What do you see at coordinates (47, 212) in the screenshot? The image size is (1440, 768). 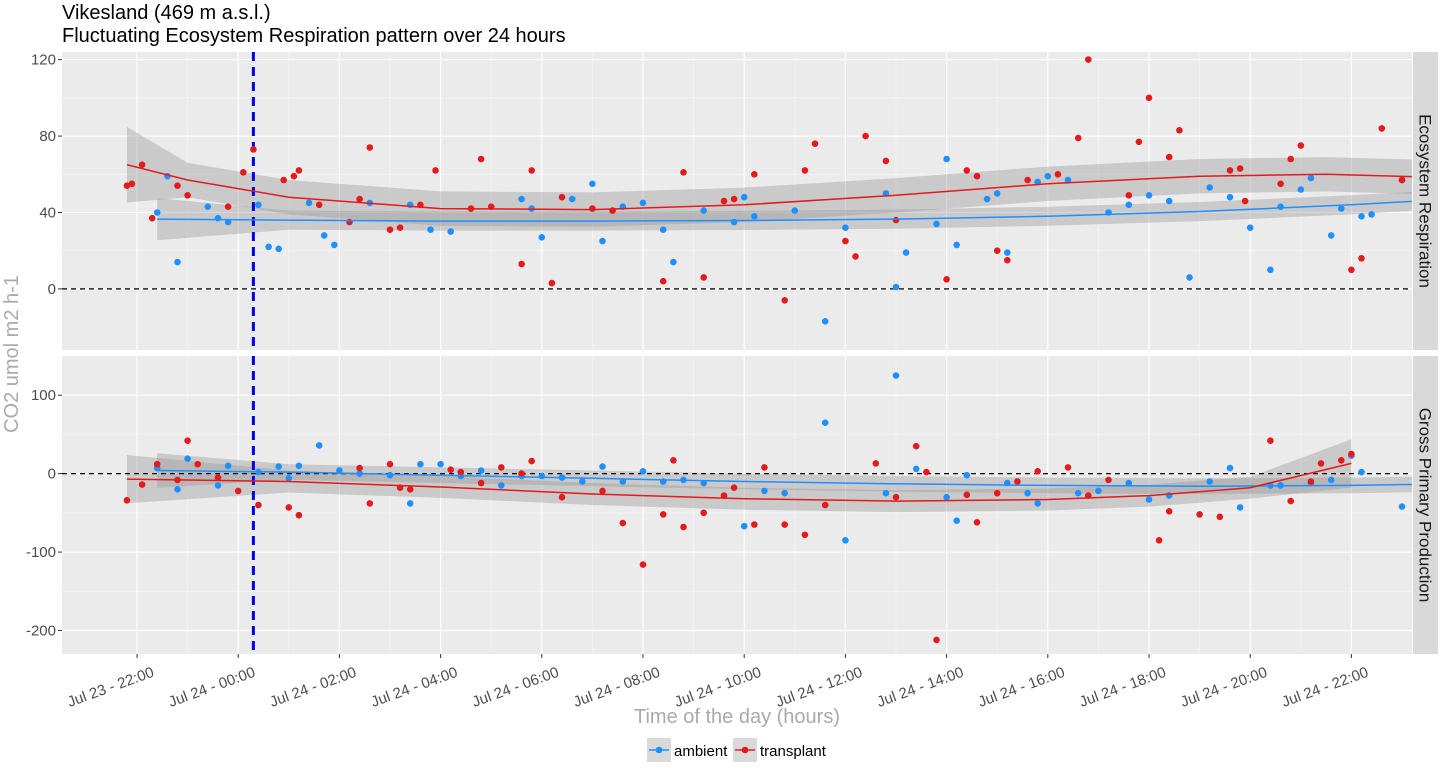 I see `y-tick-label: 40` at bounding box center [47, 212].